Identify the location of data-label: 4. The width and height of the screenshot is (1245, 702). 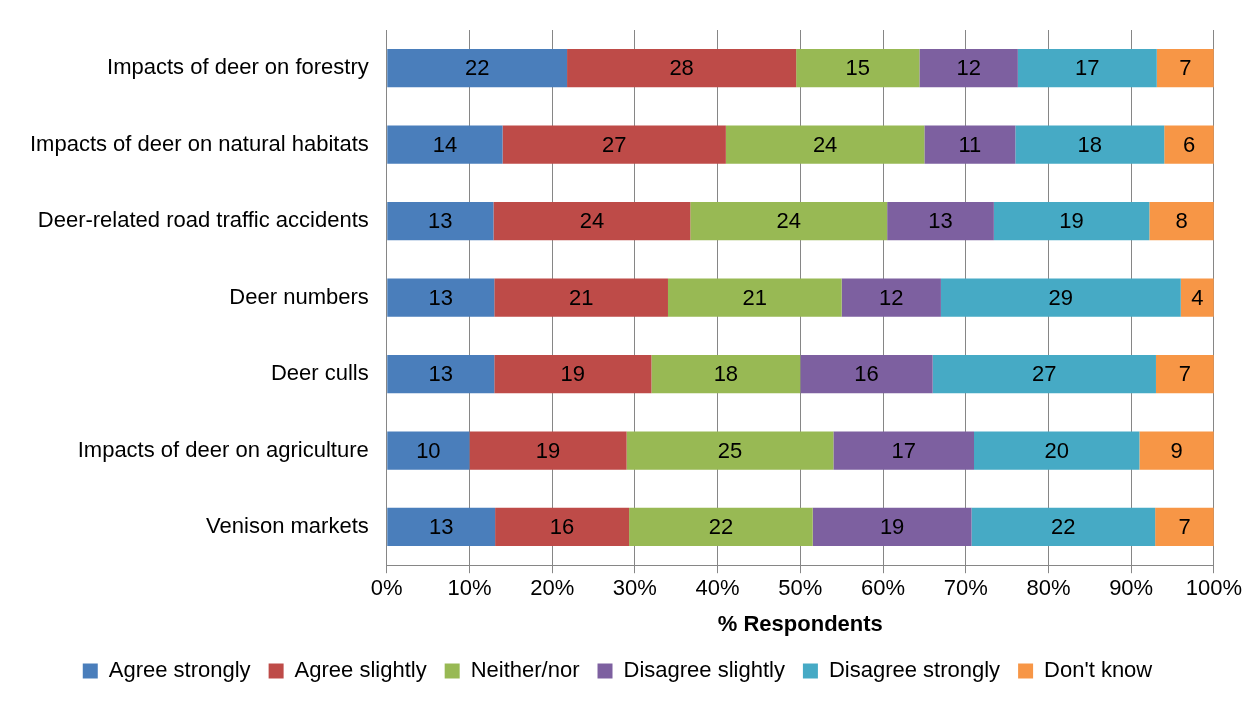
(1197, 297).